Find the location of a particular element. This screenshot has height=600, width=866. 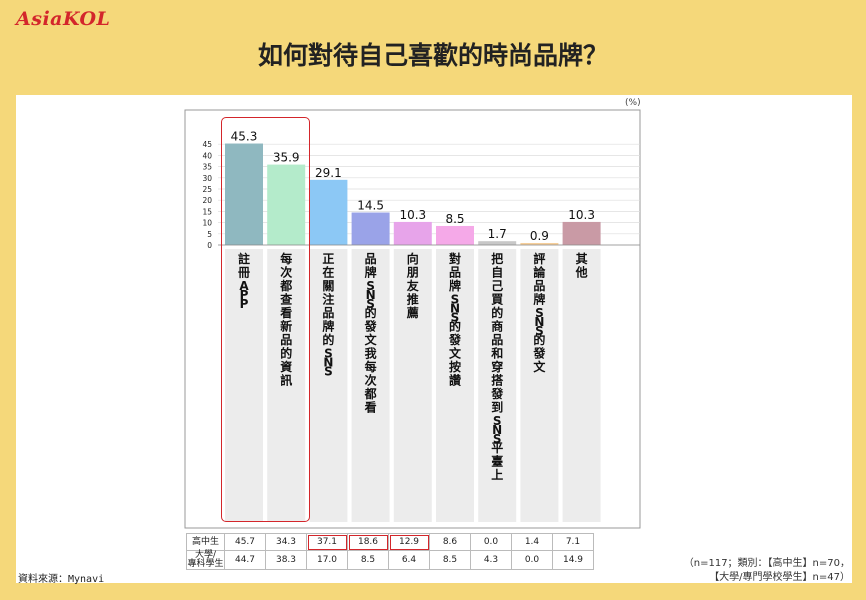

row-label-college: 大學/專科學生 is located at coordinates (205, 560).